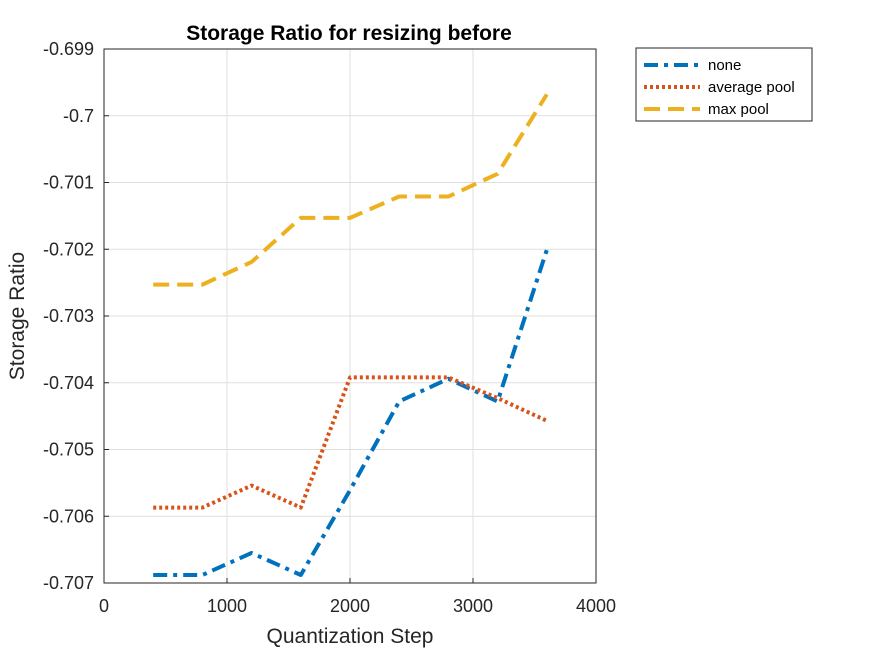 Image resolution: width=875 pixels, height=656 pixels. What do you see at coordinates (68, 49) in the screenshot?
I see `y-tick-label: -0.699` at bounding box center [68, 49].